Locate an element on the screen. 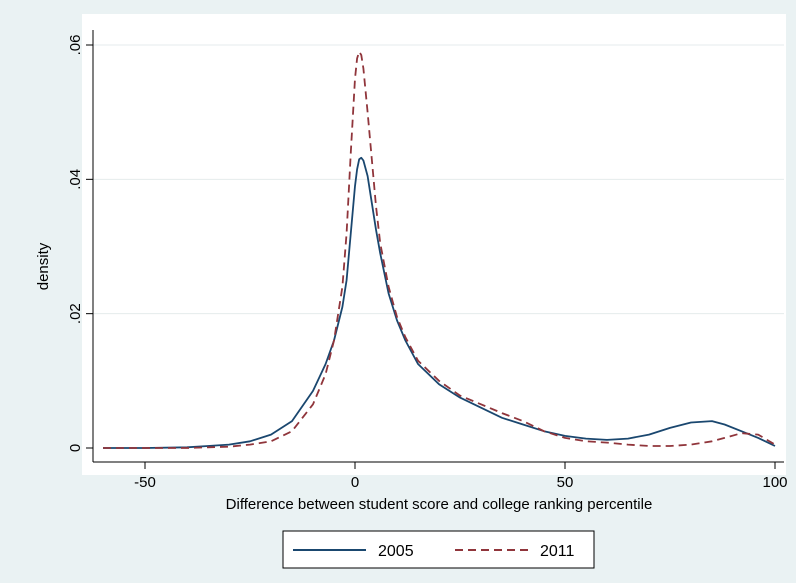 The width and height of the screenshot is (796, 583). x-tick-label: 100 is located at coordinates (774, 482).